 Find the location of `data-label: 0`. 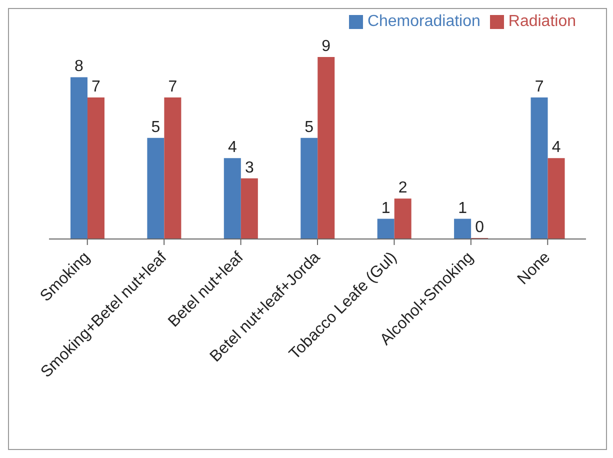

data-label: 0 is located at coordinates (479, 227).